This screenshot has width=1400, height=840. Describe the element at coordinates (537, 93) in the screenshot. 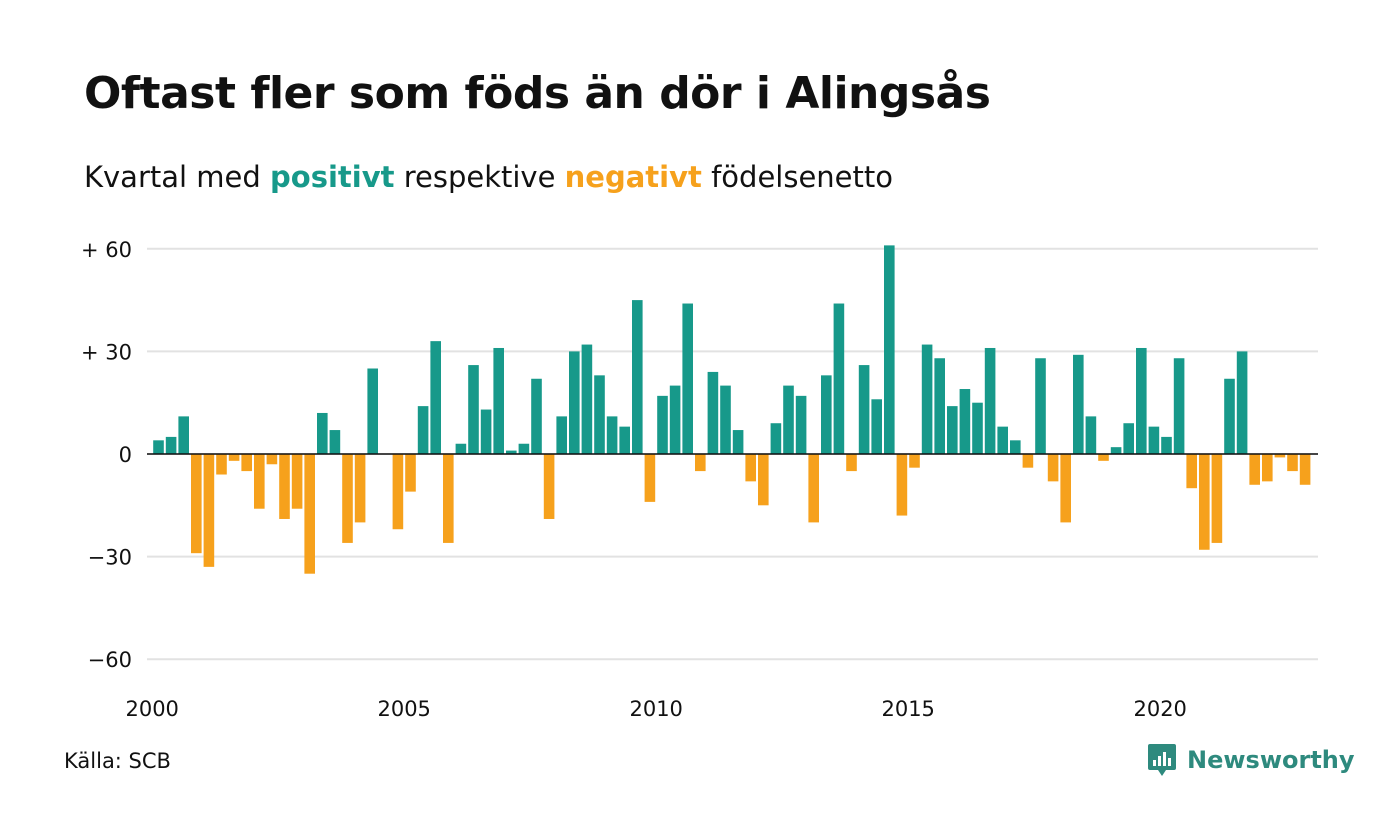

I see `chart-title: Oftast fler som föds än dör i Alingsås` at that location.